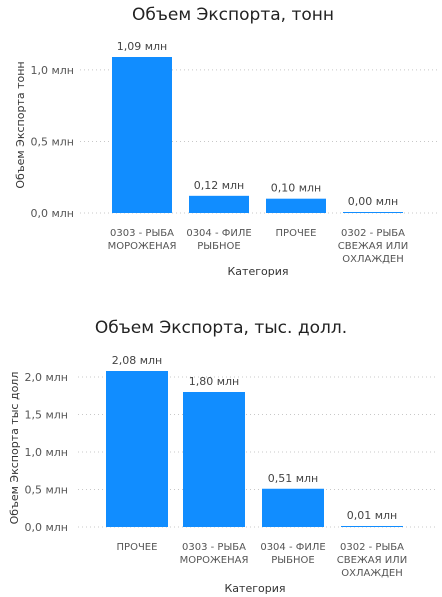 Image resolution: width=442 pixels, height=597 pixels. I want to click on data-label: 0,51 млн, so click(293, 478).